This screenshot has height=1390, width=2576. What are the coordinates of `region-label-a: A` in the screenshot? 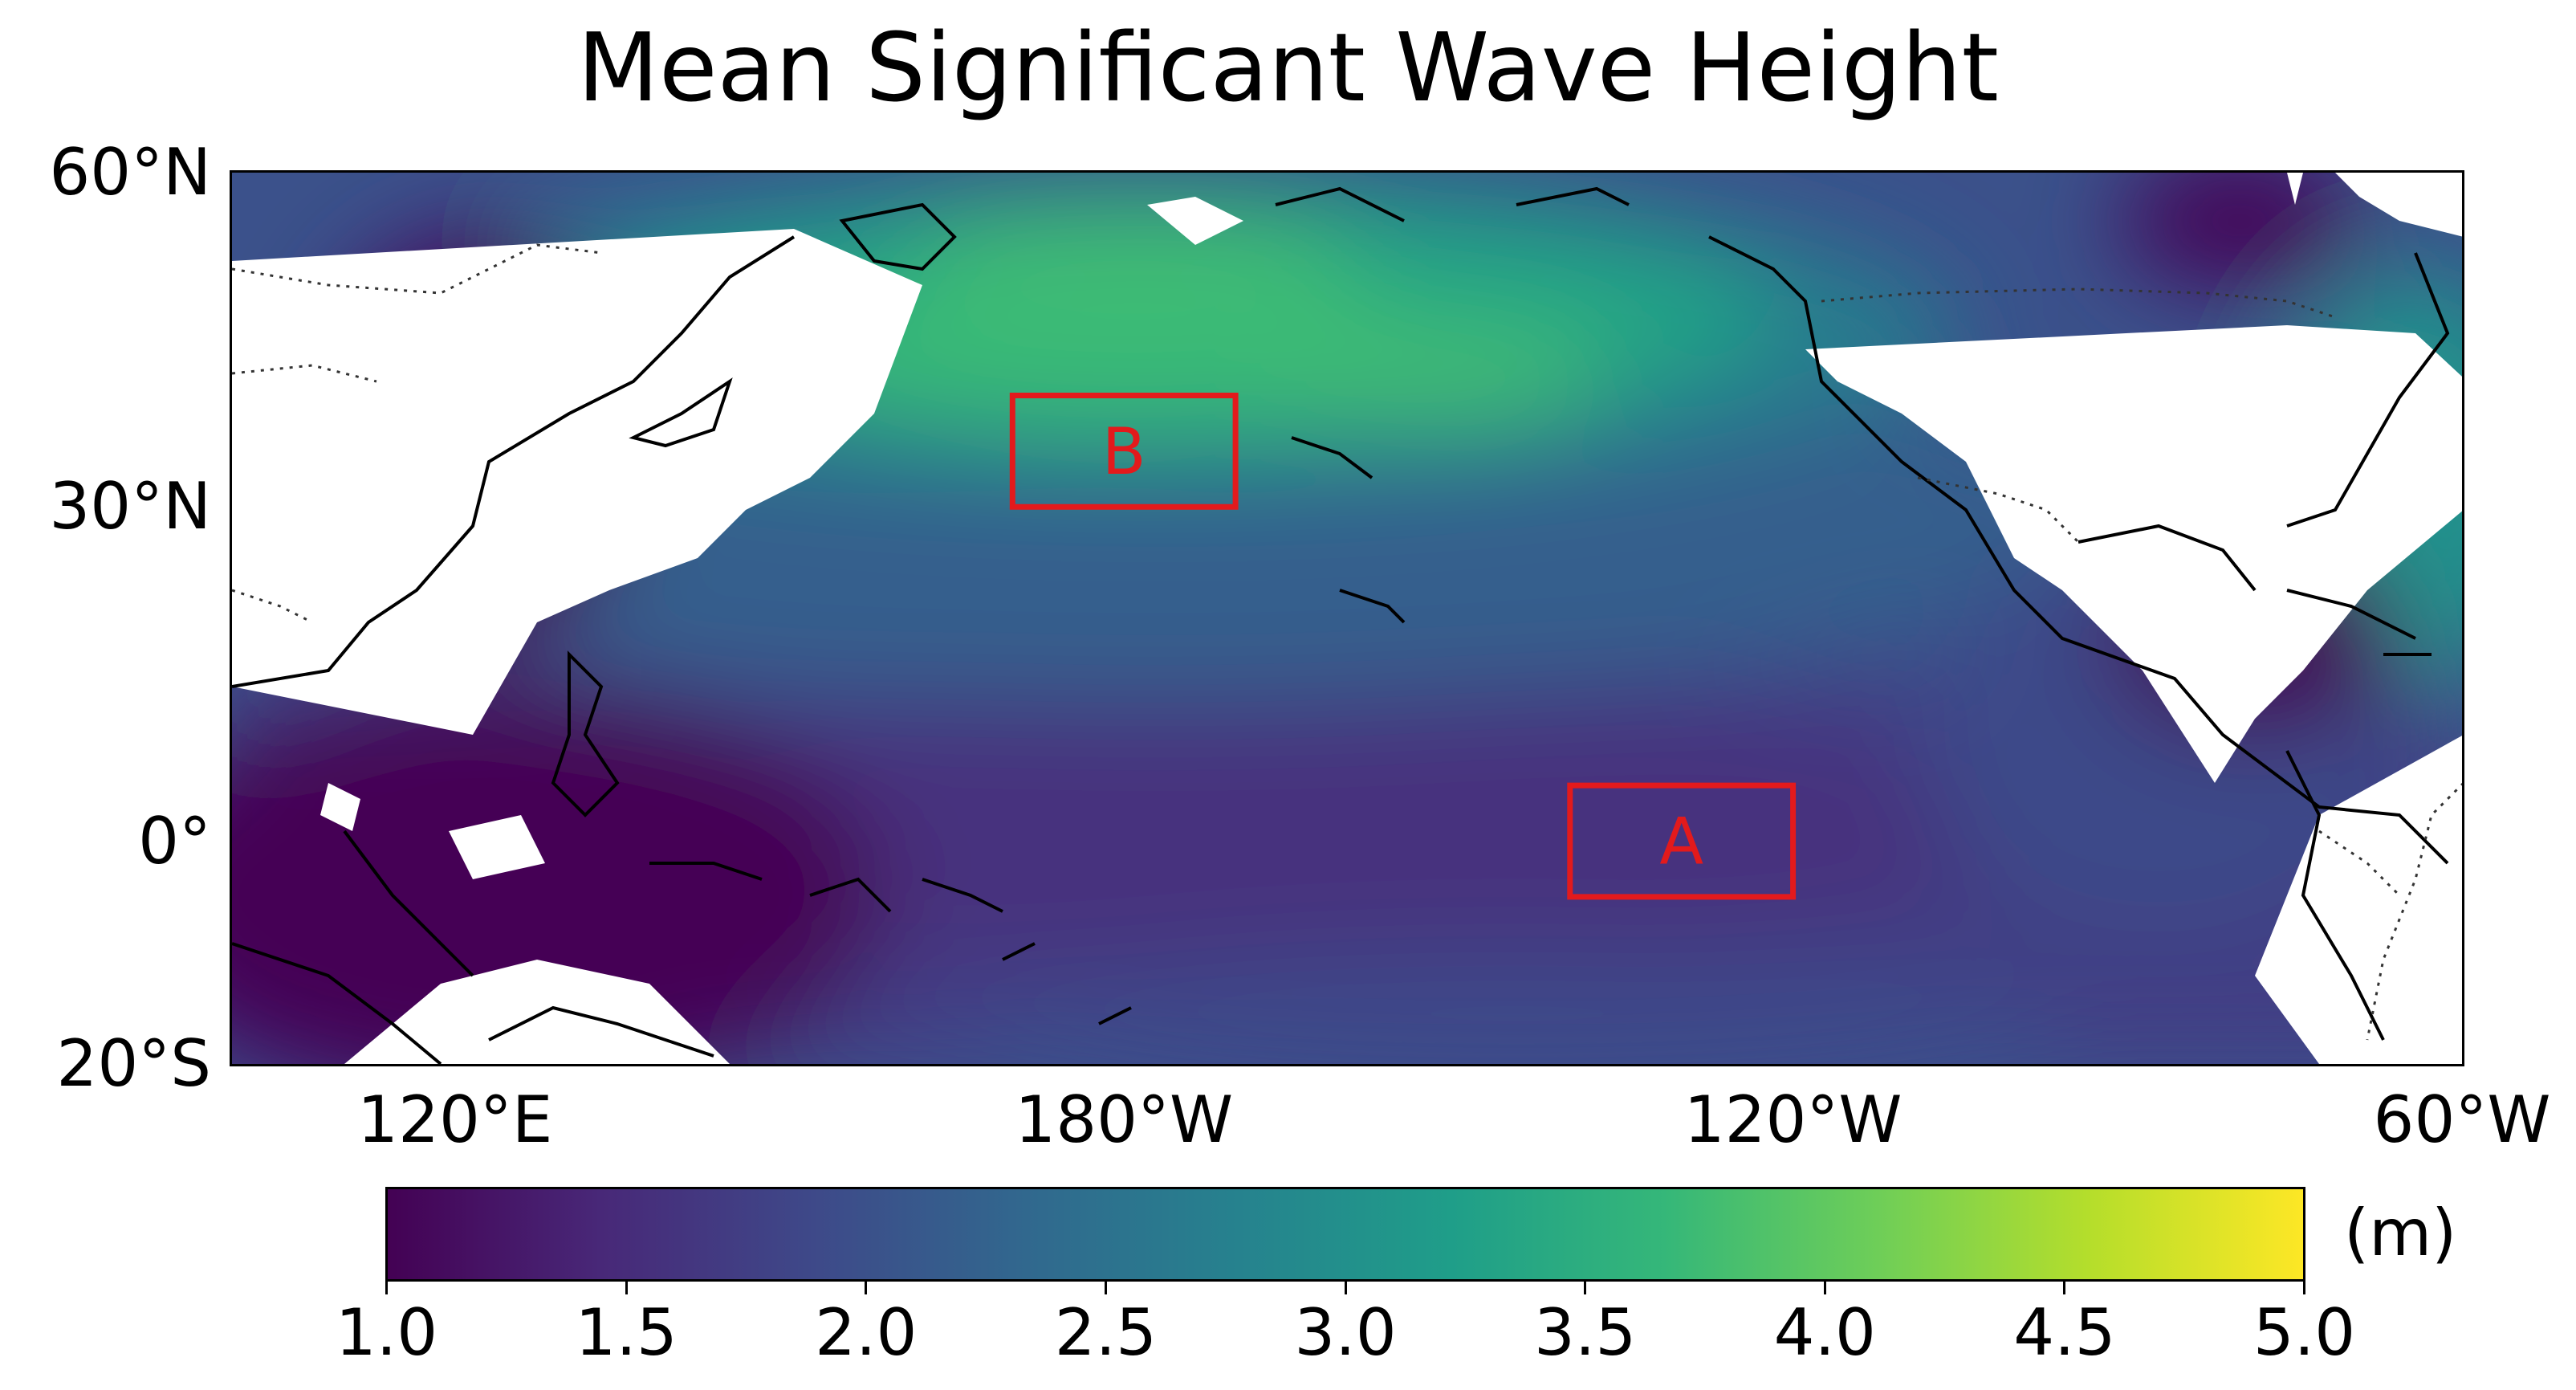 It's located at (1681, 842).